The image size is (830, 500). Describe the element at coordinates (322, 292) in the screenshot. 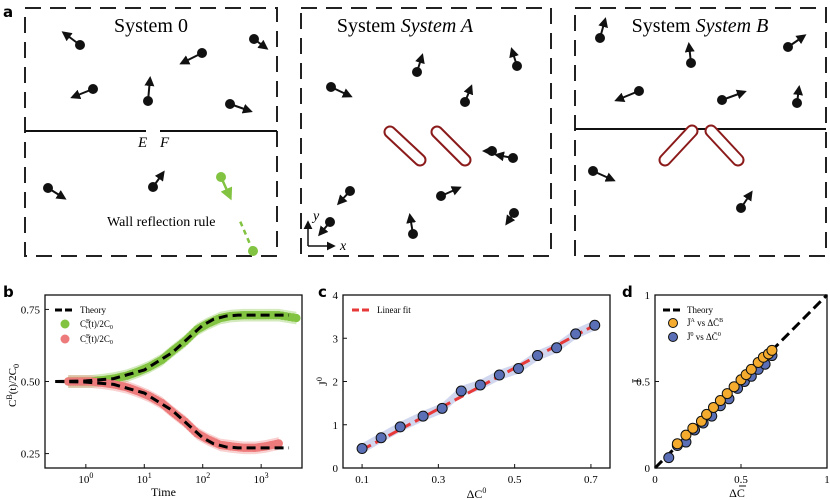

I see `panel-letter-c: c` at that location.